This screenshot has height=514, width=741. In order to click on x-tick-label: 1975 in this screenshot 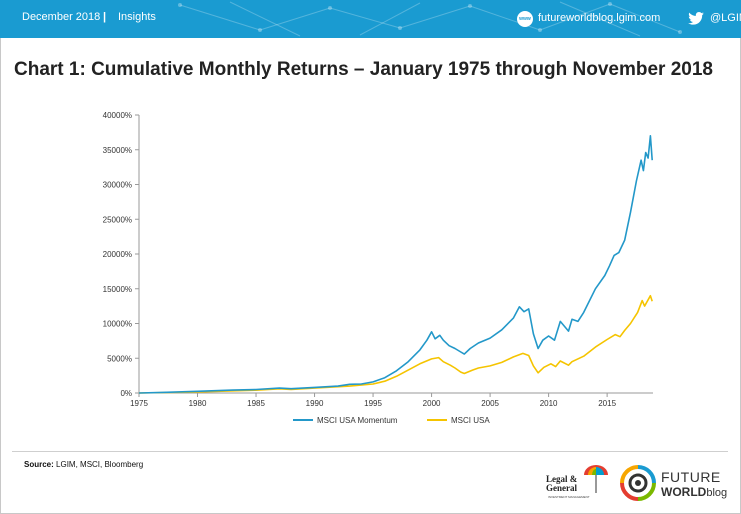, I will do `click(139, 403)`.